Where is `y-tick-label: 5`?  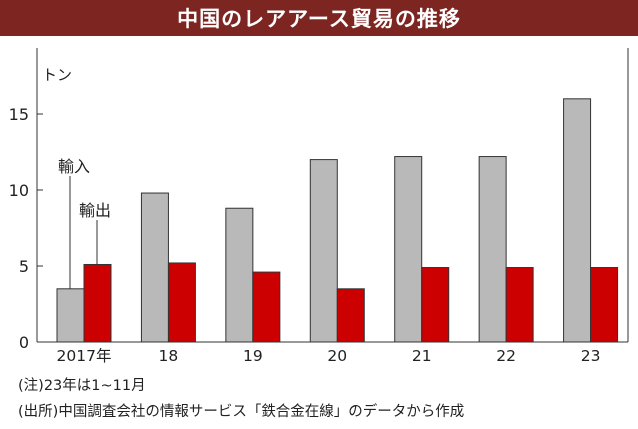 y-tick-label: 5 is located at coordinates (24, 266).